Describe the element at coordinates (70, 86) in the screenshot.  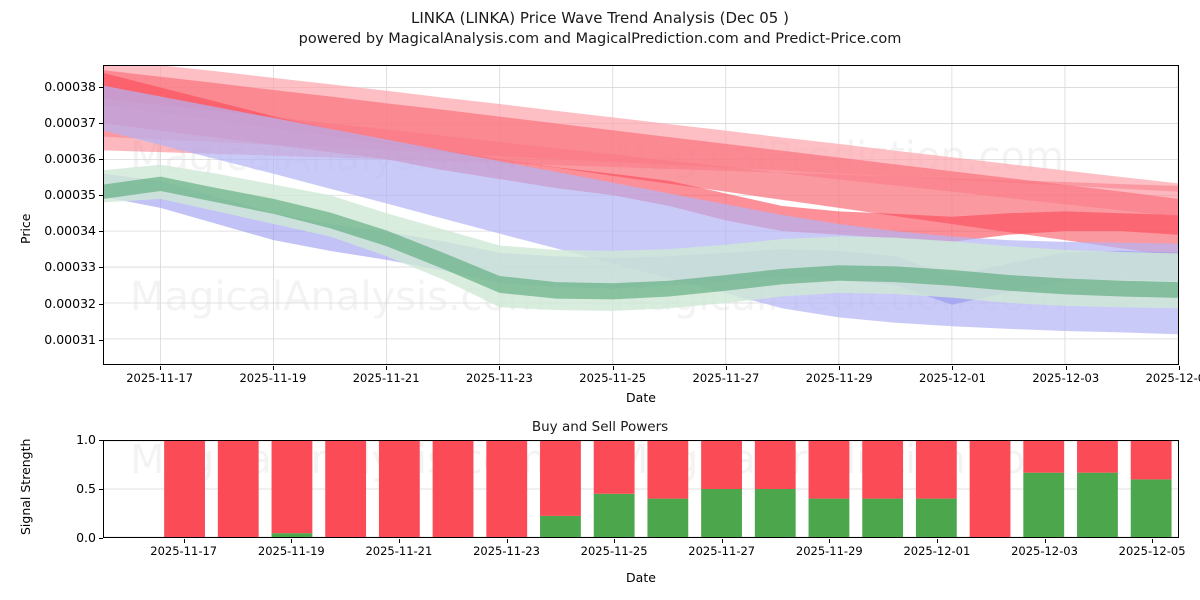
I see `price-y-tick-label: 0.00038` at that location.